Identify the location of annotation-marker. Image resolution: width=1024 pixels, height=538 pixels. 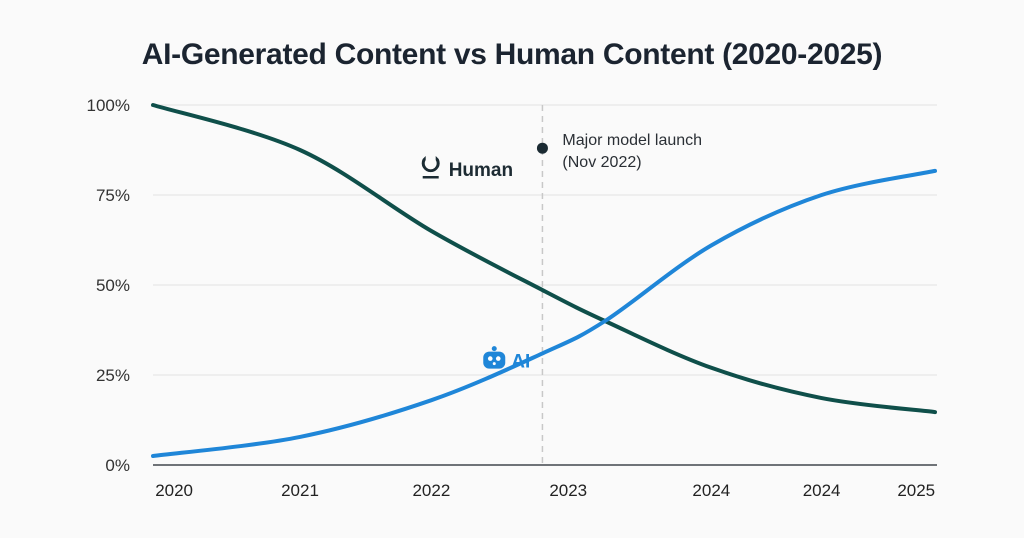
(542, 148).